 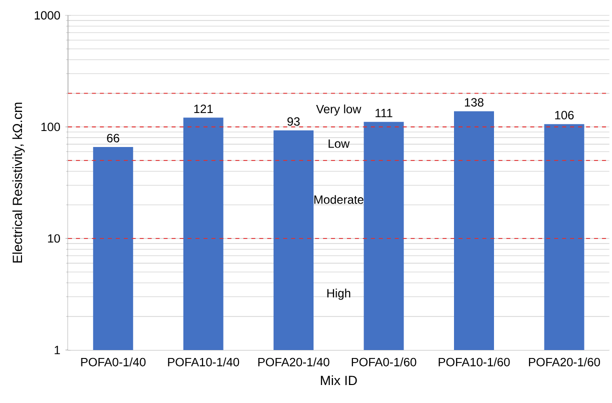 I want to click on band-label: Very low, so click(x=339, y=110).